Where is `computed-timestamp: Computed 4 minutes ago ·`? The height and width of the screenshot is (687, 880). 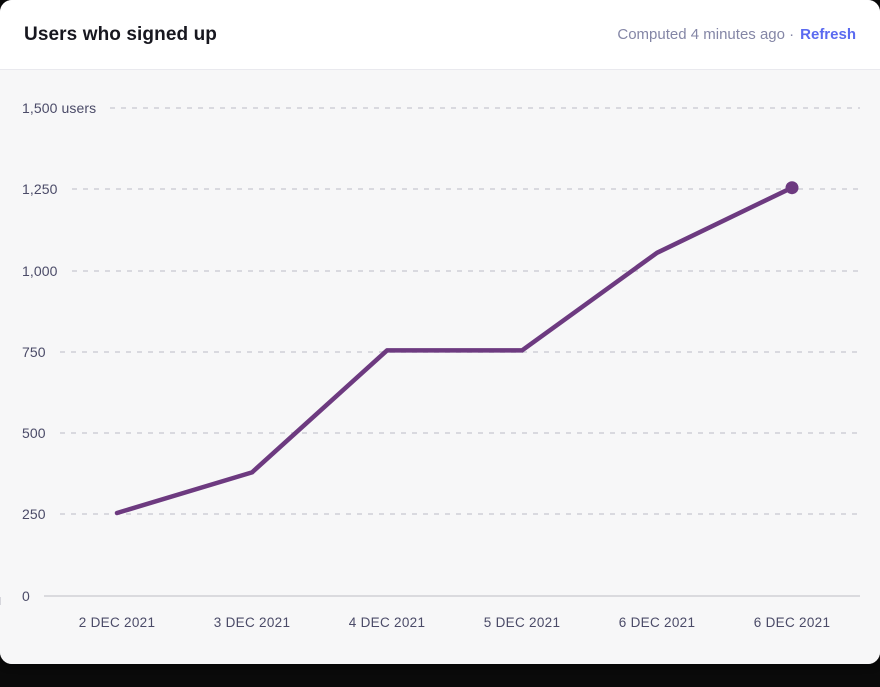 computed-timestamp: Computed 4 minutes ago · is located at coordinates (706, 34).